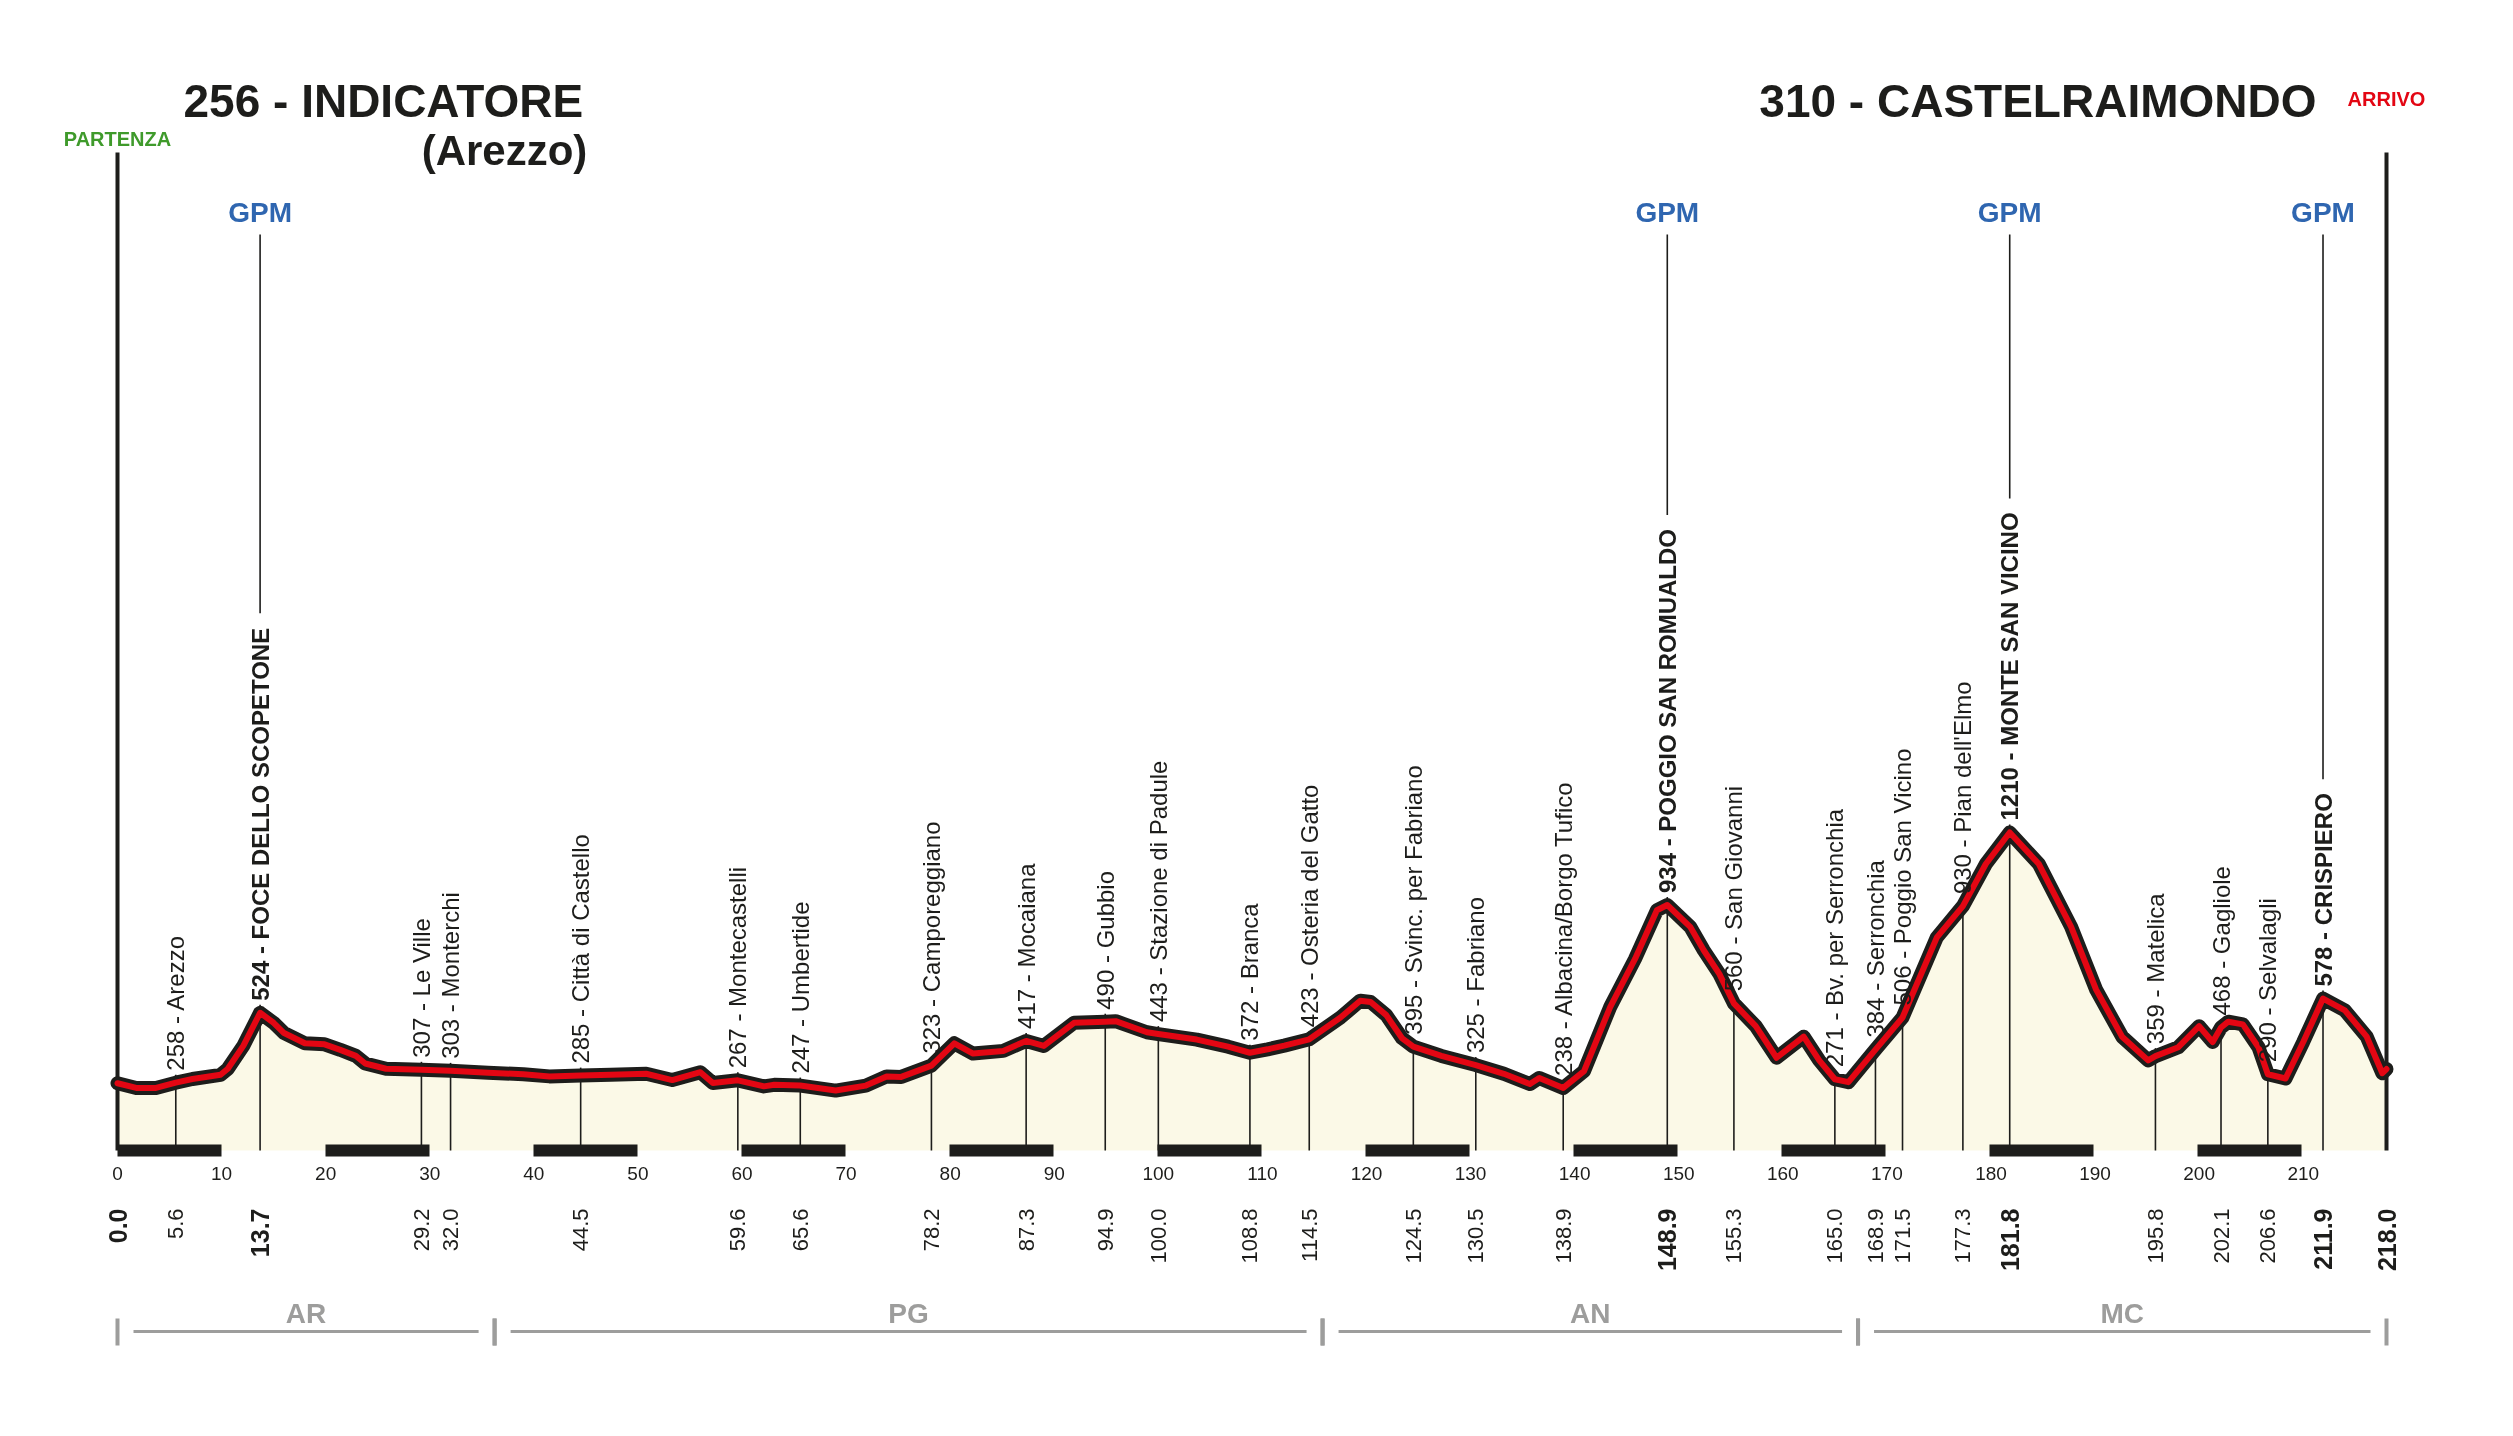 This screenshot has width=2513, height=1436. Describe the element at coordinates (1309, 906) in the screenshot. I see `data-label: 423 - Osteria del Gatto` at that location.